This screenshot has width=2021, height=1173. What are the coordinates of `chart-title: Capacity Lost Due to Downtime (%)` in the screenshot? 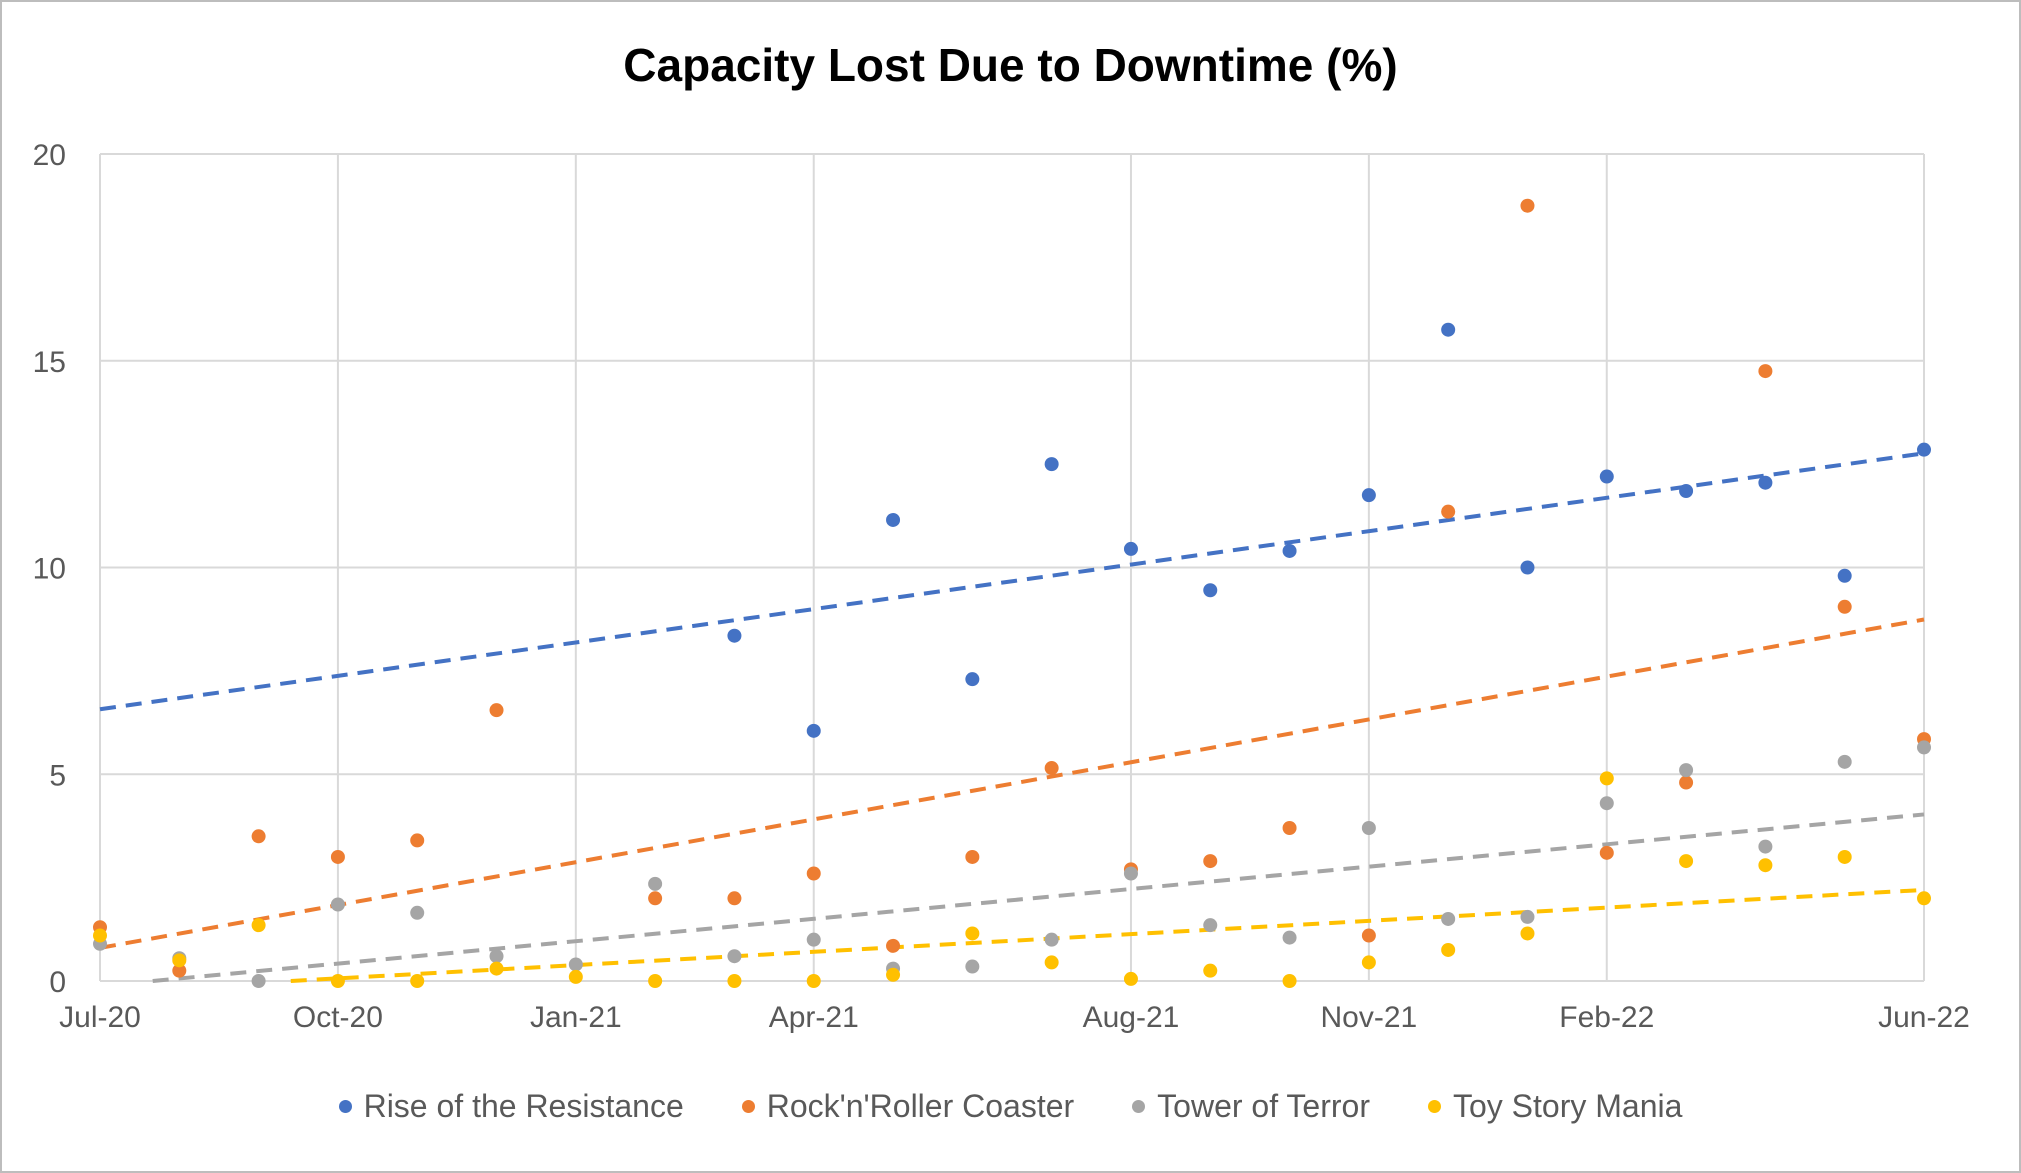 It's located at (1010, 65).